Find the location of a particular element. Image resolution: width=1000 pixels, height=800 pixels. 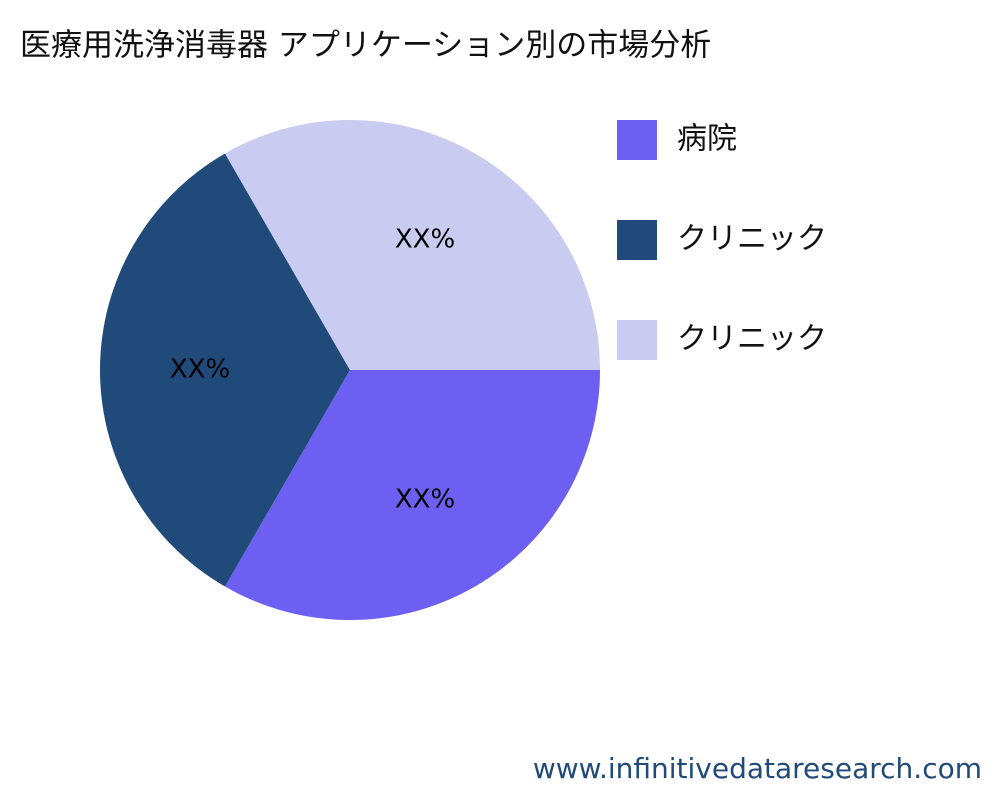

chart-title: 医療用洗浄消毒器 アプリケーション別の市場分析 is located at coordinates (365, 46).